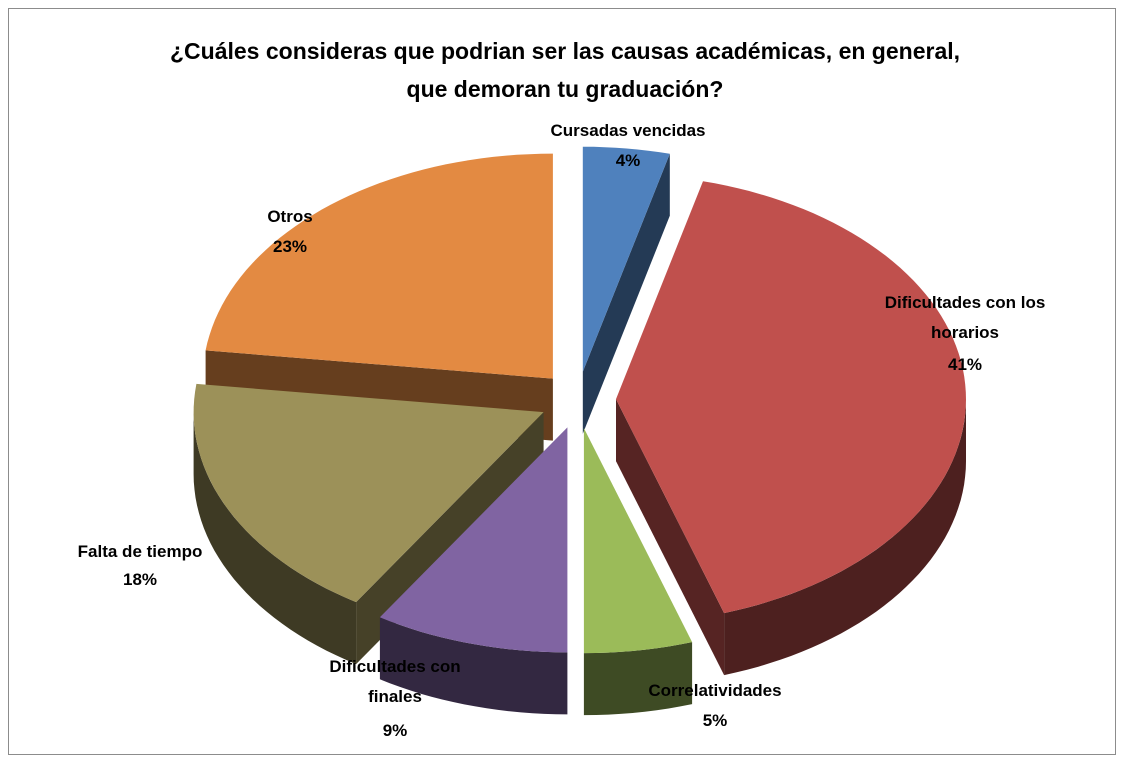  Describe the element at coordinates (965, 317) in the screenshot. I see `category-label: Dificultades con los horarios` at that location.